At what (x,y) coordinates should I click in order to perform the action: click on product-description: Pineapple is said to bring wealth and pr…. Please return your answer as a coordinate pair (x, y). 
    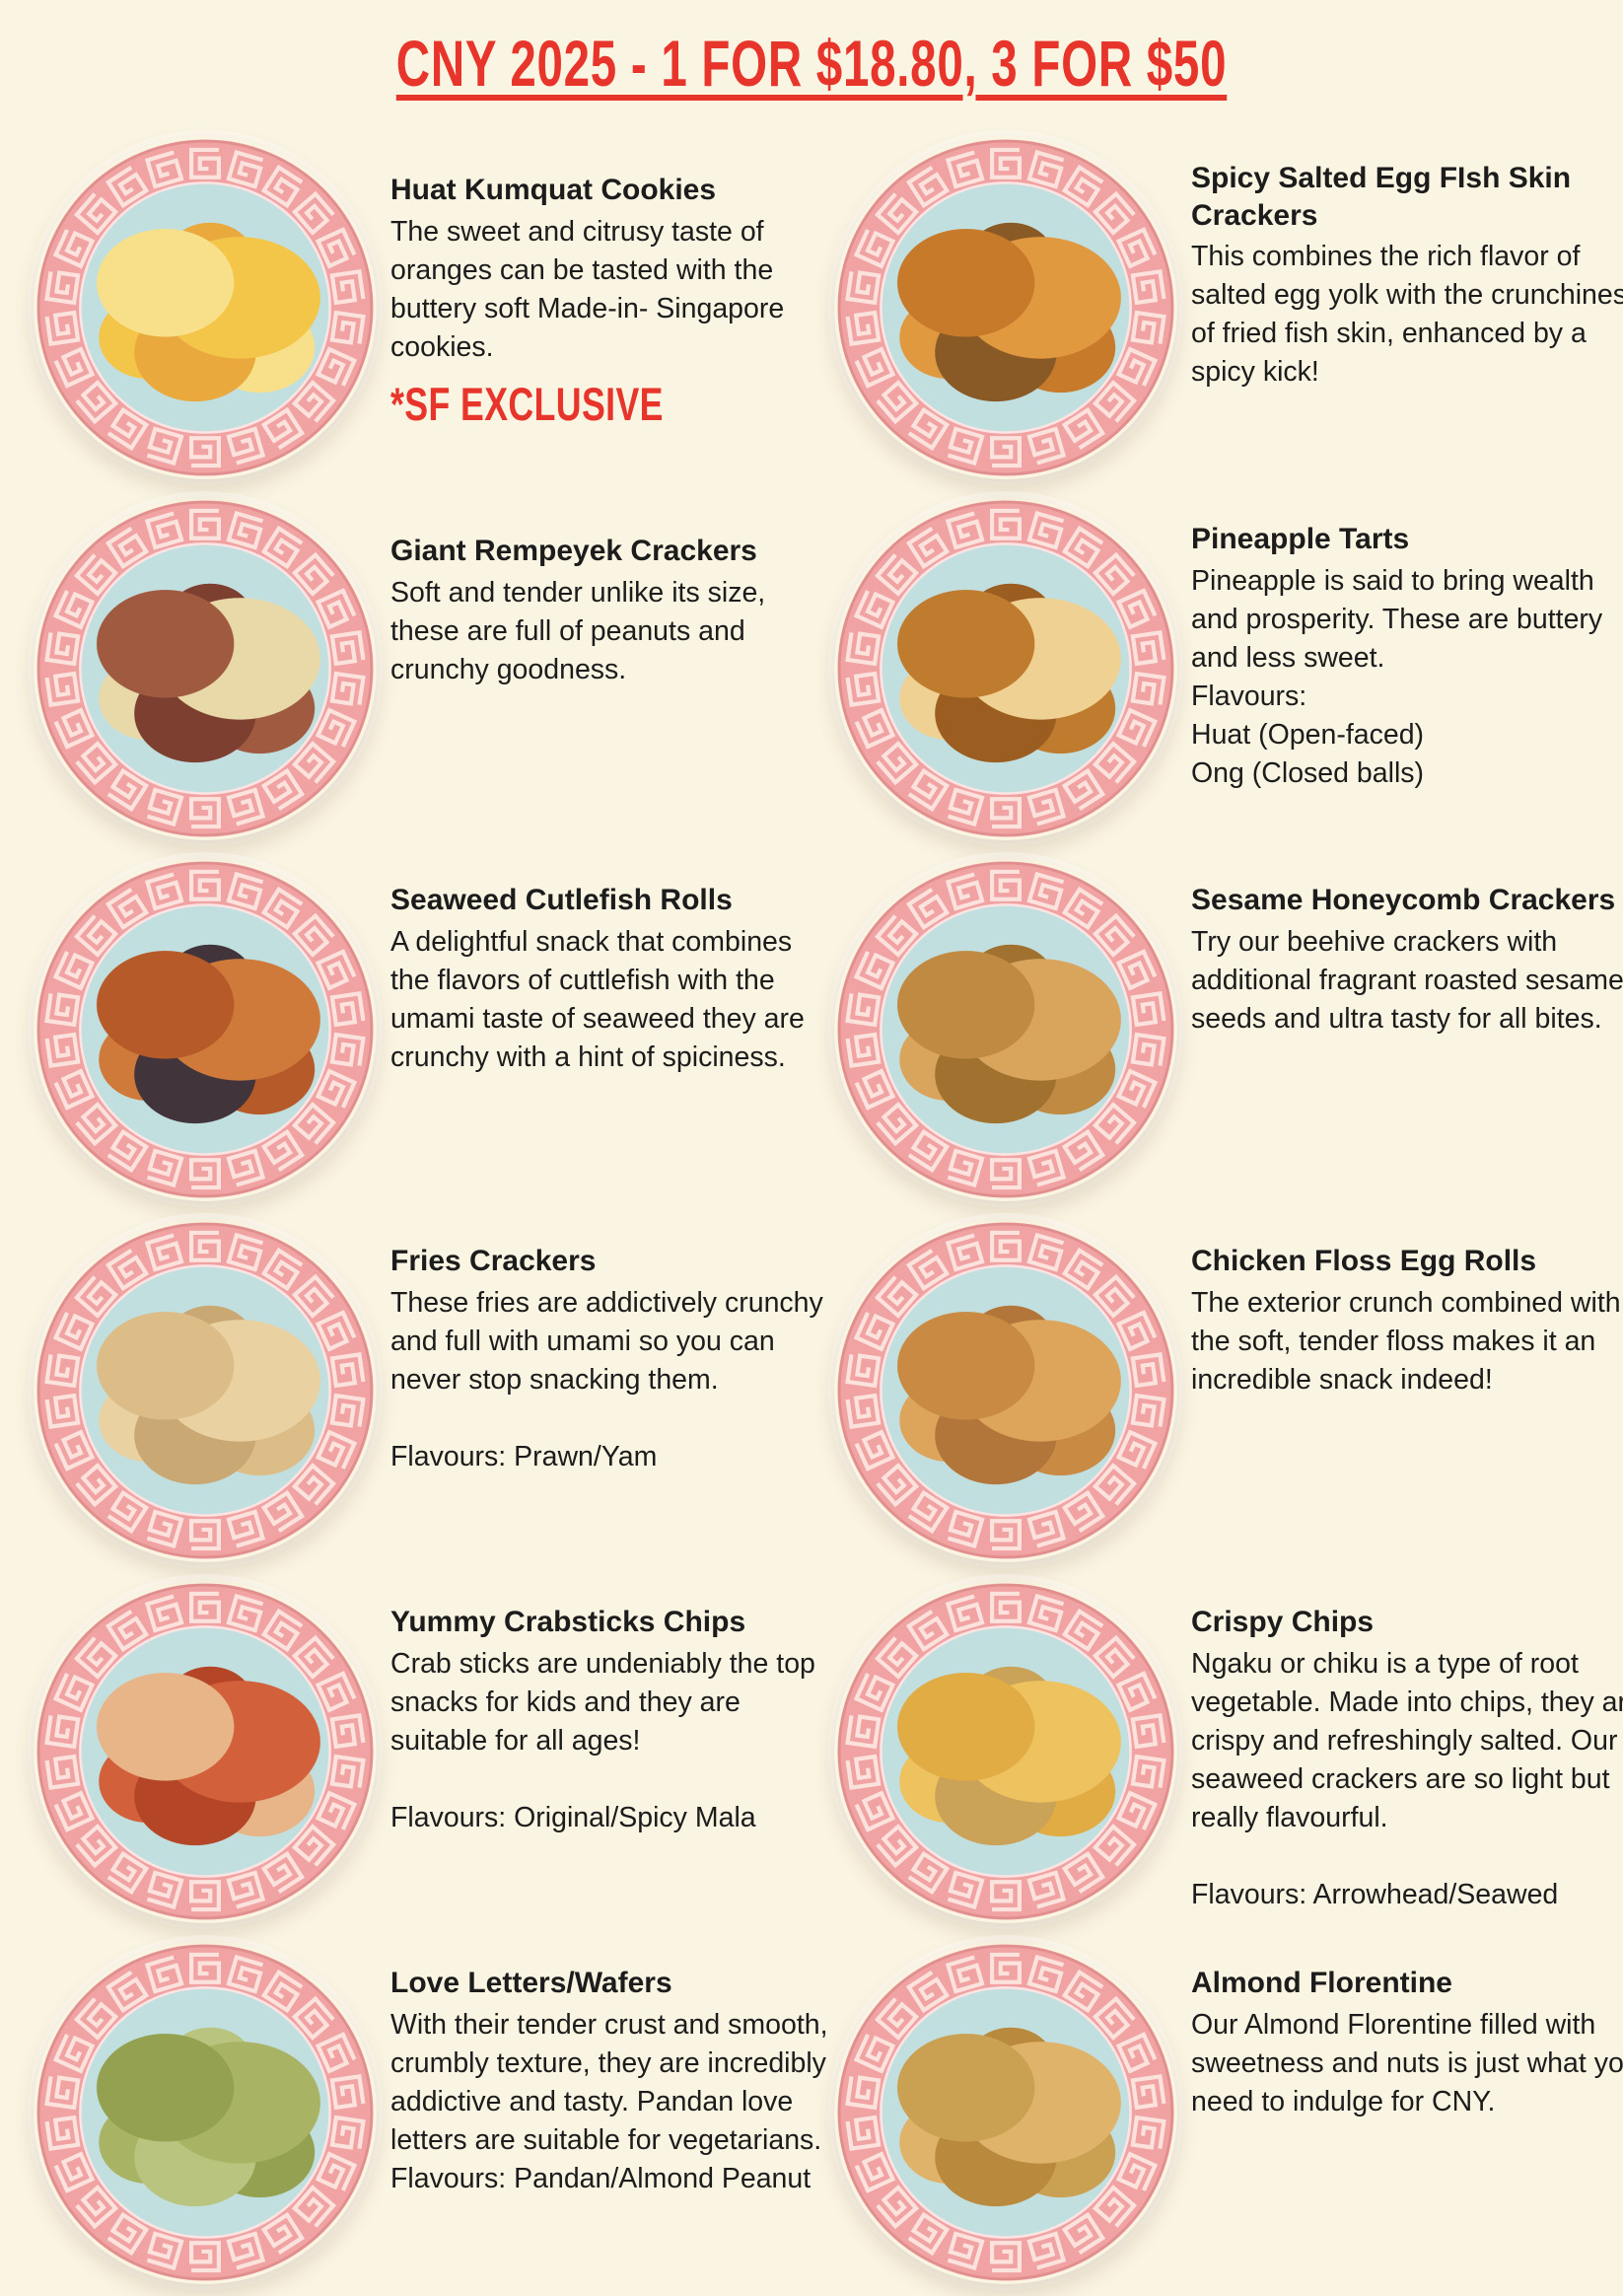
    Looking at the image, I should click on (1397, 676).